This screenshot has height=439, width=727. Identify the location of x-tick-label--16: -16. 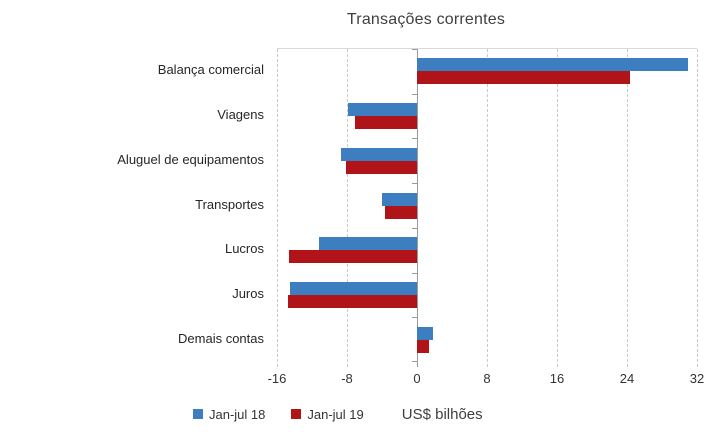
(277, 378).